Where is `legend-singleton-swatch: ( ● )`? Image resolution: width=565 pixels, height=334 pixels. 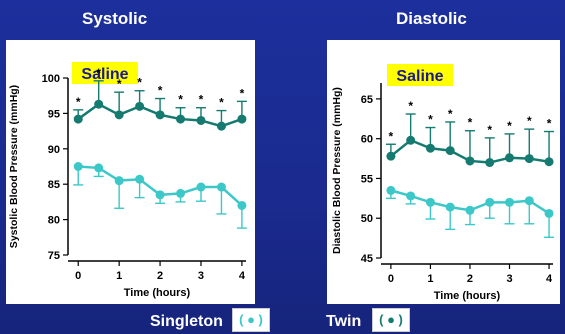 legend-singleton-swatch: ( ● ) is located at coordinates (251, 320).